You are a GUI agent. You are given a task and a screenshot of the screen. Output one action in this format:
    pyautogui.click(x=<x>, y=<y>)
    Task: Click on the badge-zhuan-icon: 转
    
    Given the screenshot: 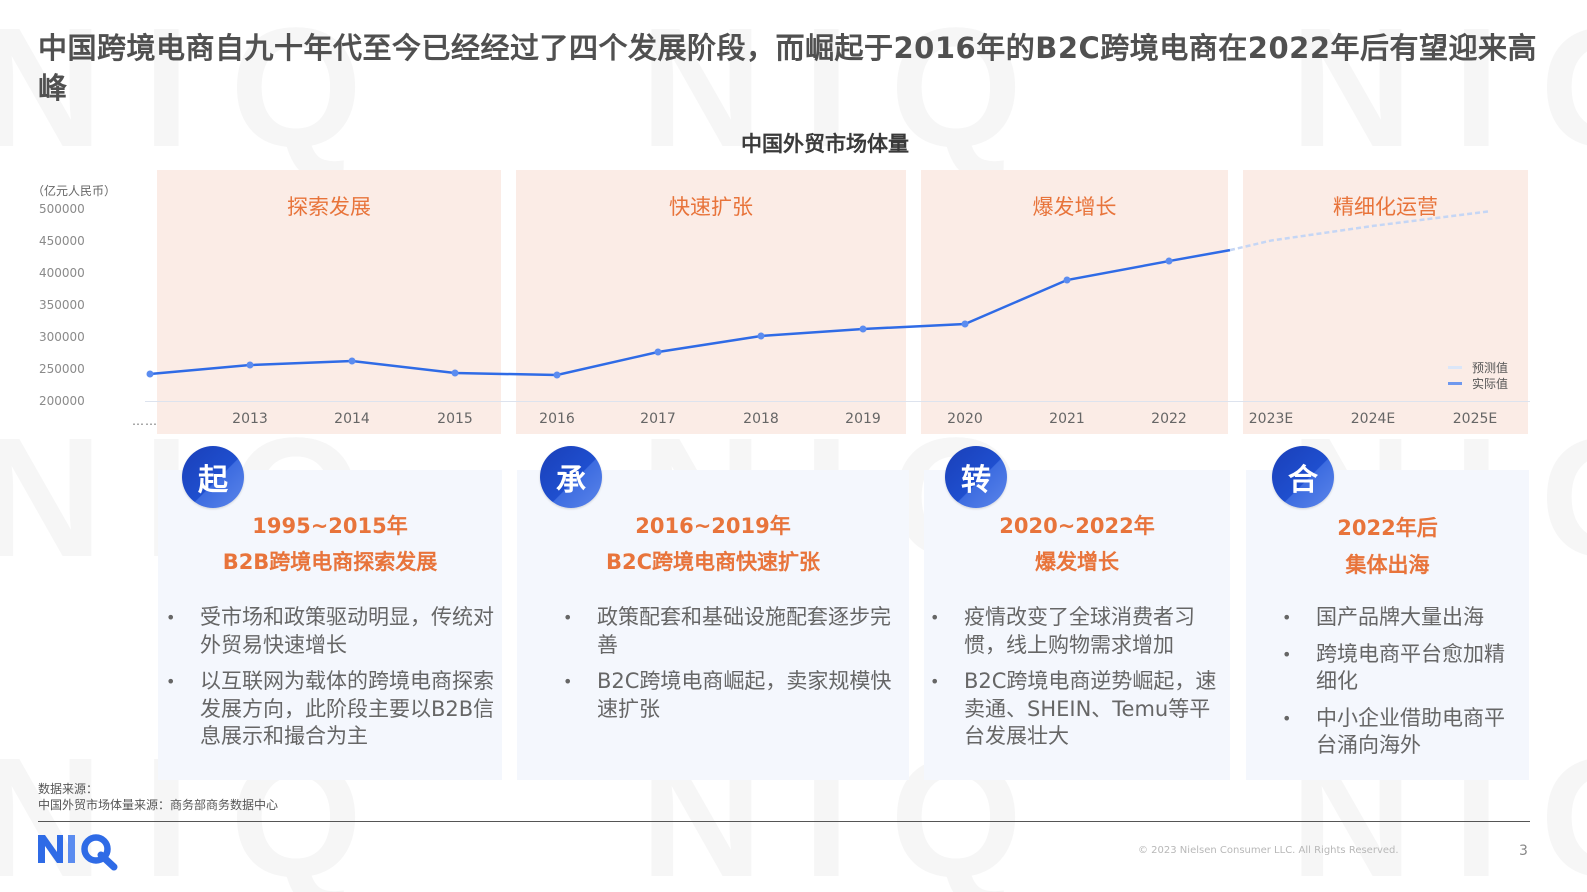 What is the action you would take?
    pyautogui.click(x=976, y=477)
    